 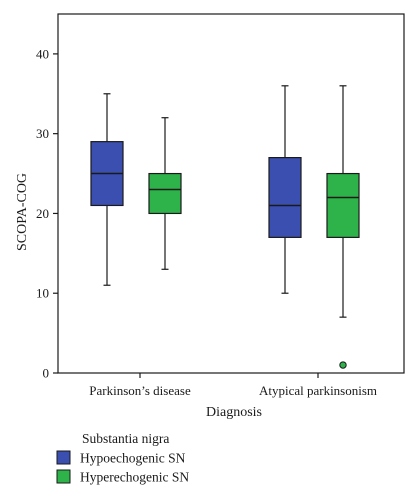 I want to click on y-tick-label: 40, so click(x=42, y=53).